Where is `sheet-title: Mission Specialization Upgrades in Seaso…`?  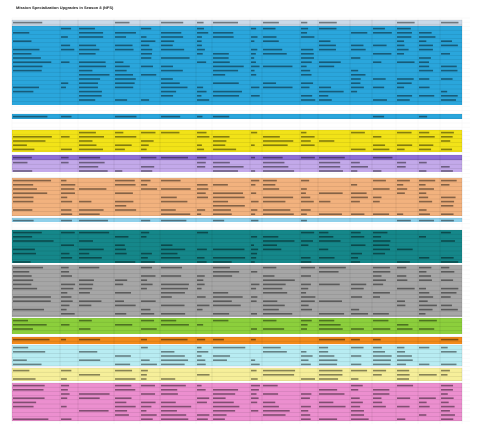
sheet-title: Mission Specialization Upgrades in Seaso… is located at coordinates (65, 7).